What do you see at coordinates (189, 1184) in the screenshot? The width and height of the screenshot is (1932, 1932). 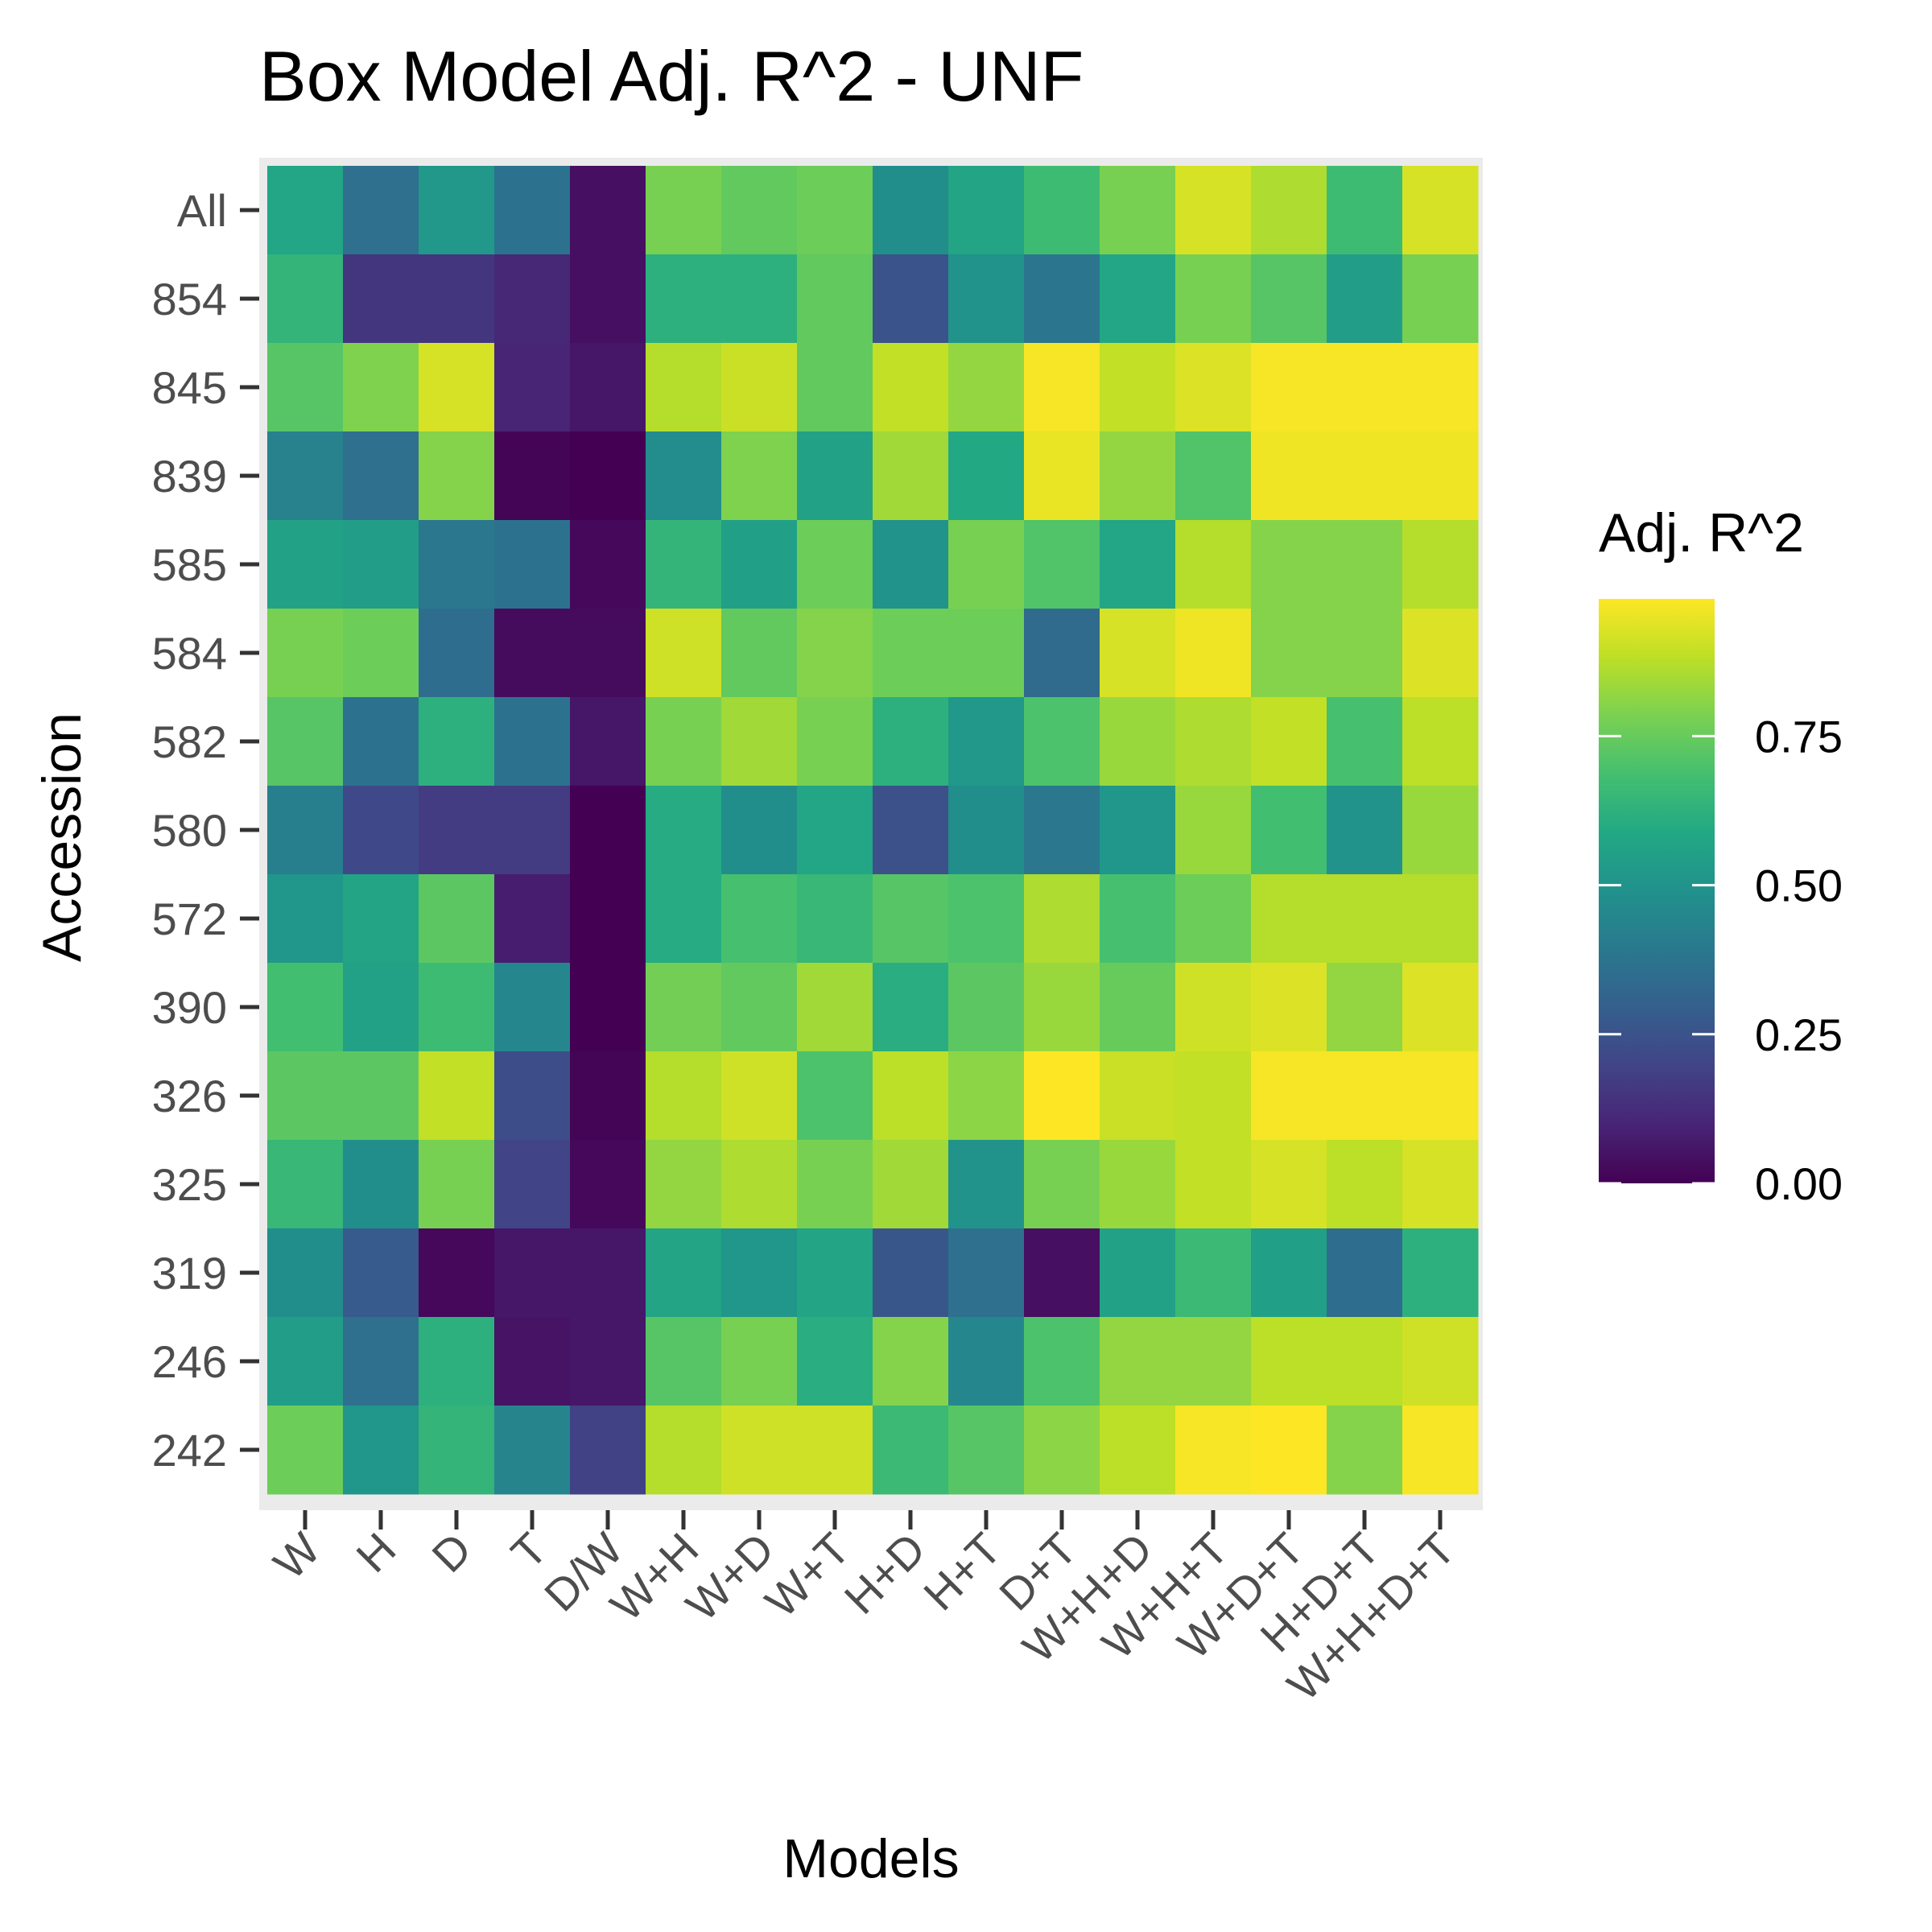 I see `y-tick-label: 325` at bounding box center [189, 1184].